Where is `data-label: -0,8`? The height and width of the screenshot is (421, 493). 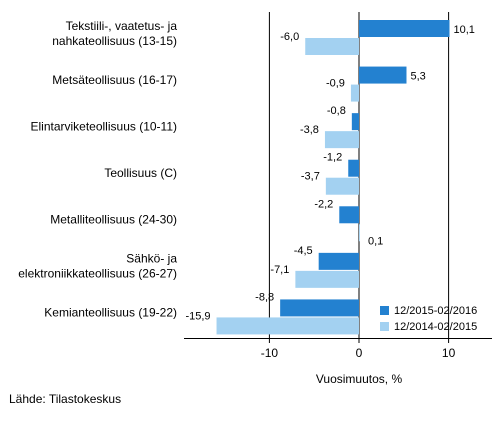
data-label: -0,8 is located at coordinates (336, 111).